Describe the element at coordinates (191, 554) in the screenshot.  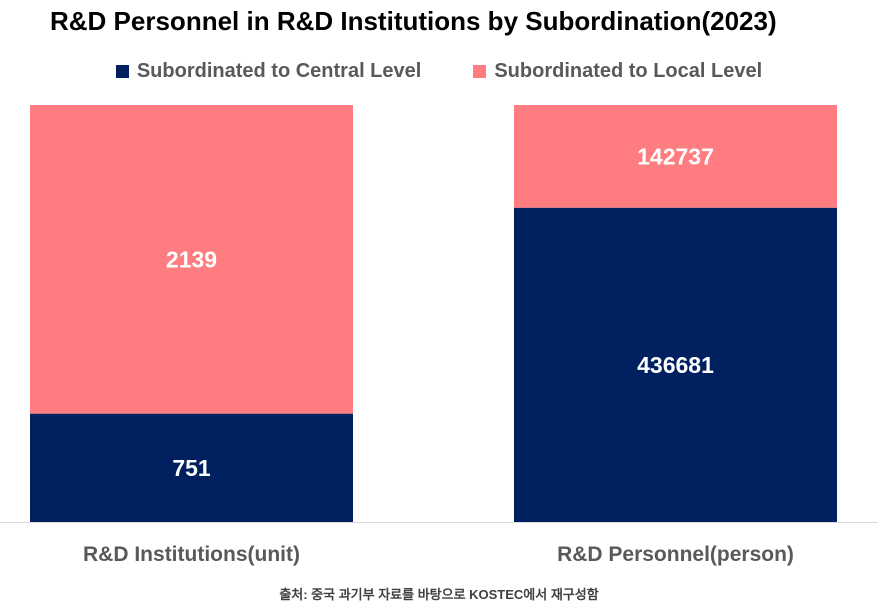
I see `category-label-1: R&D Institutions(unit)` at that location.